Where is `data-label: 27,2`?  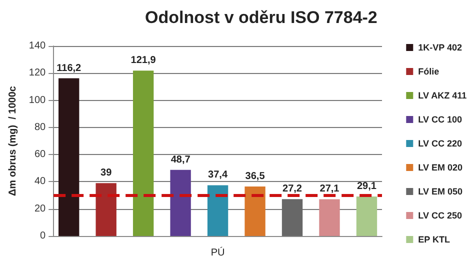 data-label: 27,2 is located at coordinates (292, 189).